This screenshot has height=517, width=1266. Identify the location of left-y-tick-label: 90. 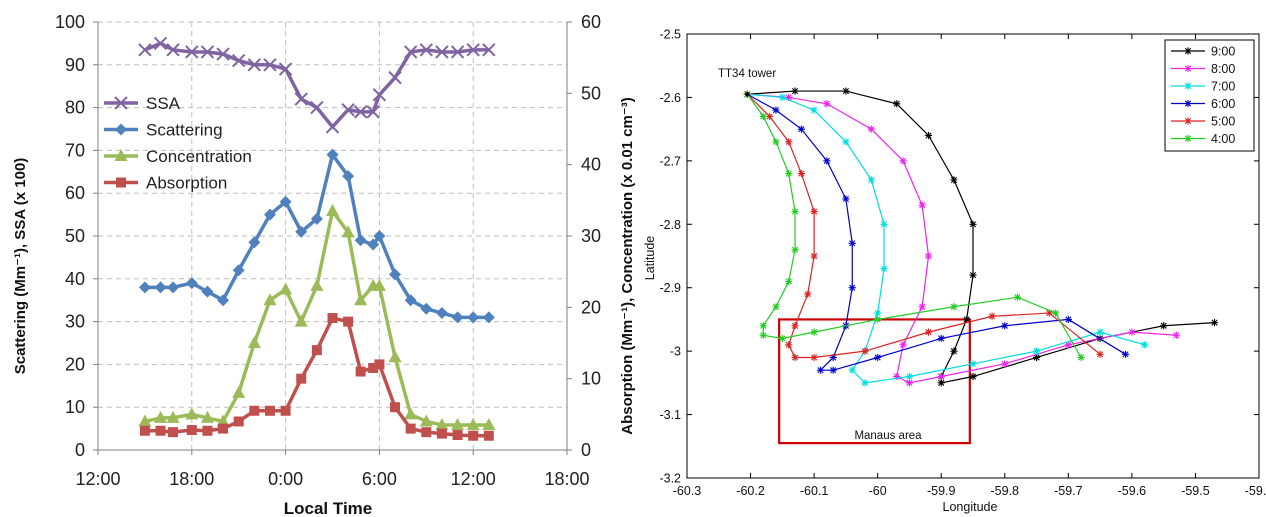
(75, 65).